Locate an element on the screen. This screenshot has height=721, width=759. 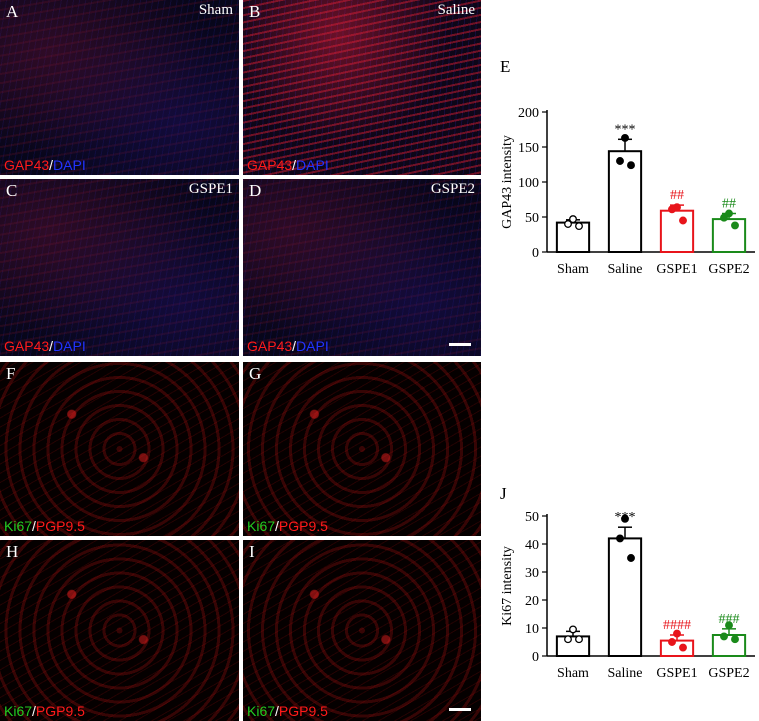
y-axis-label: Ki67 intensity is located at coordinates (507, 586).